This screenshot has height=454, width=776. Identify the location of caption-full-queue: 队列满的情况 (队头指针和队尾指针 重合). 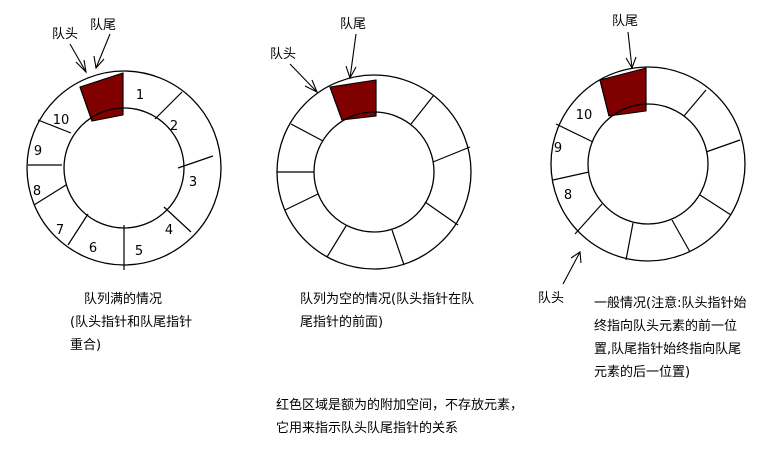
(131, 322).